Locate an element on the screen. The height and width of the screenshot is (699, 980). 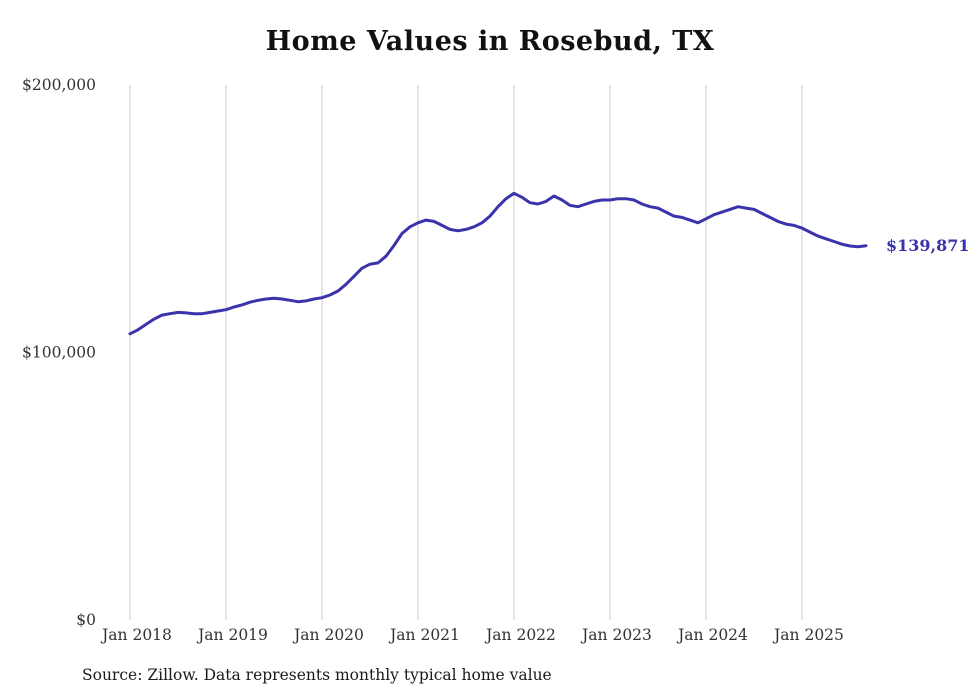
x-axis-tick-label: Jan 2021 is located at coordinates (424, 635).